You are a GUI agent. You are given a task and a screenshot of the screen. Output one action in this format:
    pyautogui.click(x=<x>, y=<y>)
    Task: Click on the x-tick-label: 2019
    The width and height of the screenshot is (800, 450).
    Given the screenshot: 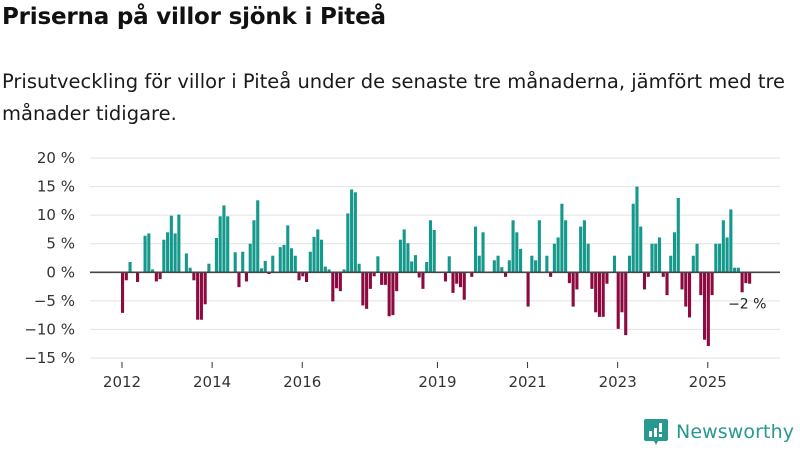 What is the action you would take?
    pyautogui.click(x=437, y=382)
    